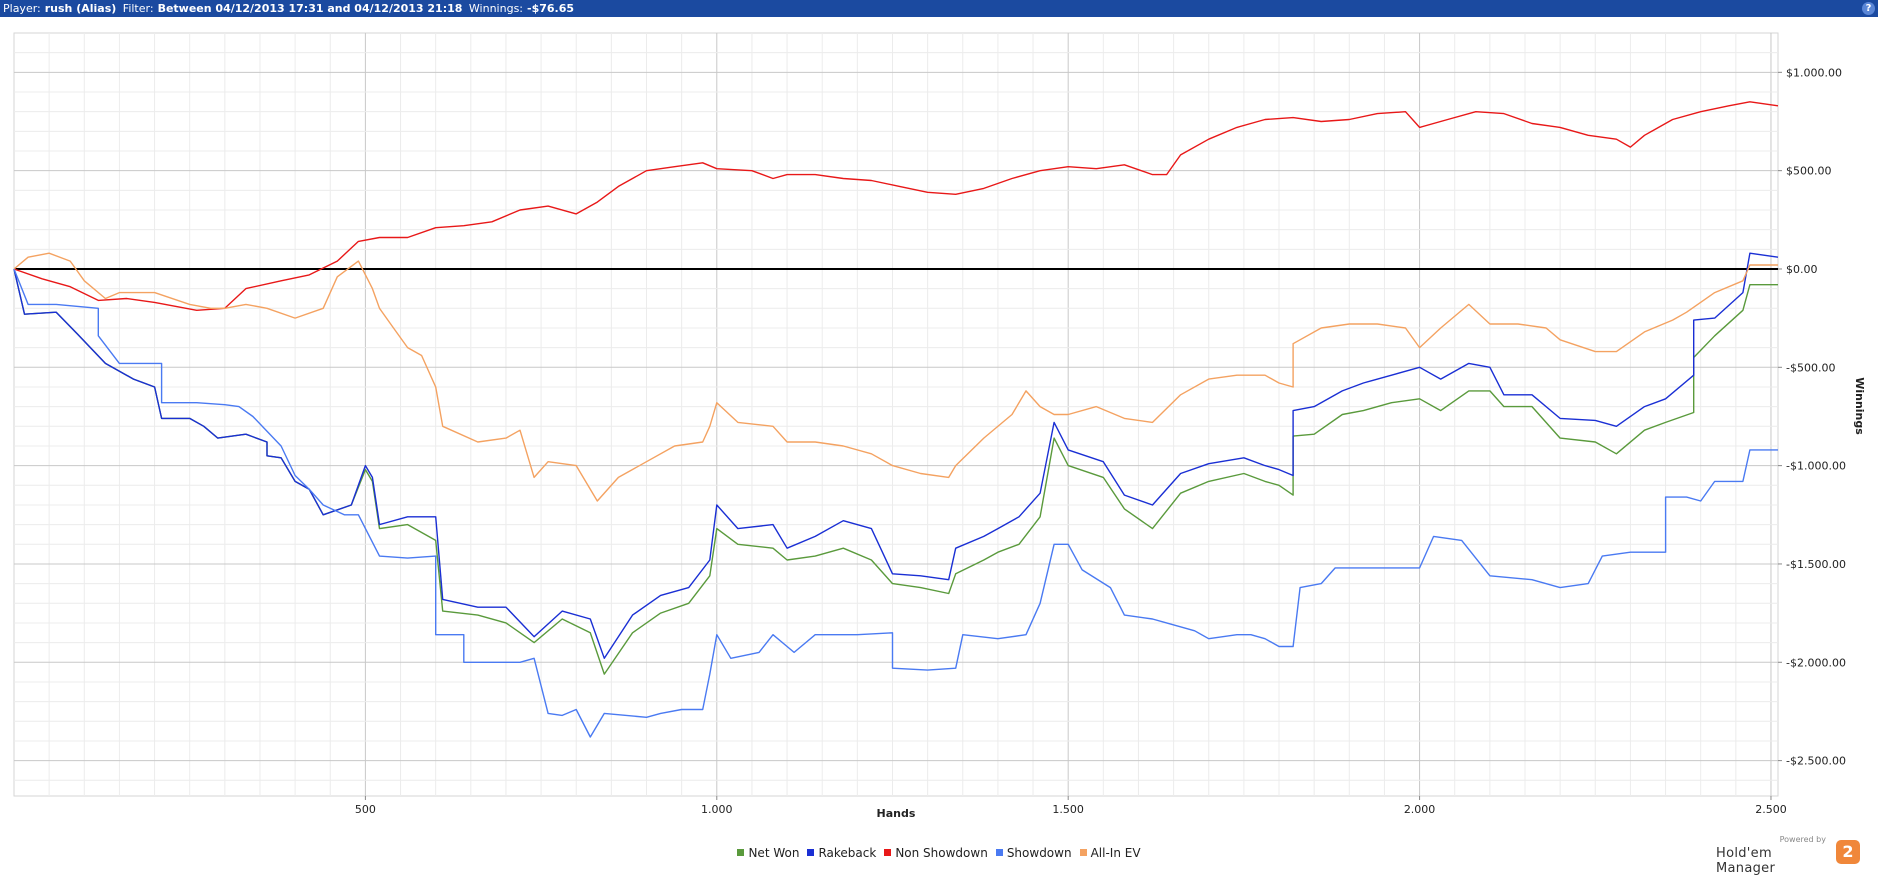 The width and height of the screenshot is (1878, 876). What do you see at coordinates (896, 813) in the screenshot?
I see `x-axis-label: Hands` at bounding box center [896, 813].